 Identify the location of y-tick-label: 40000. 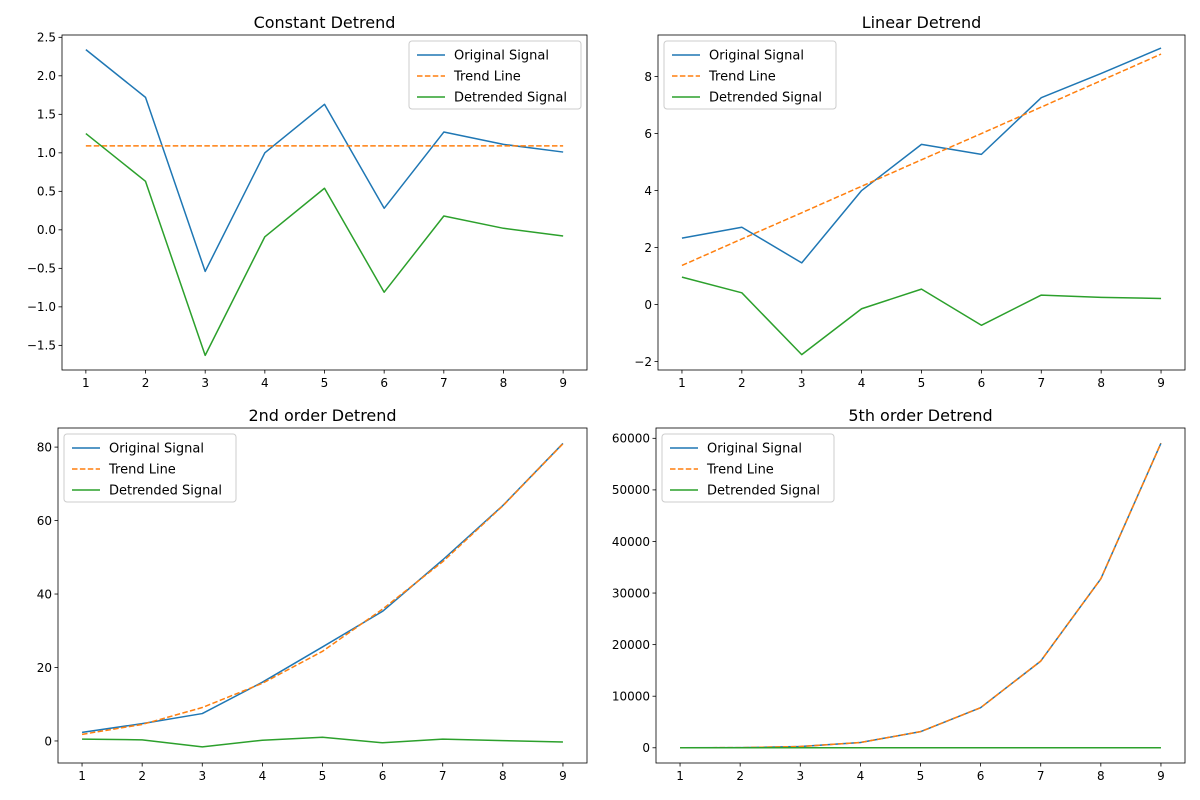
(631, 542).